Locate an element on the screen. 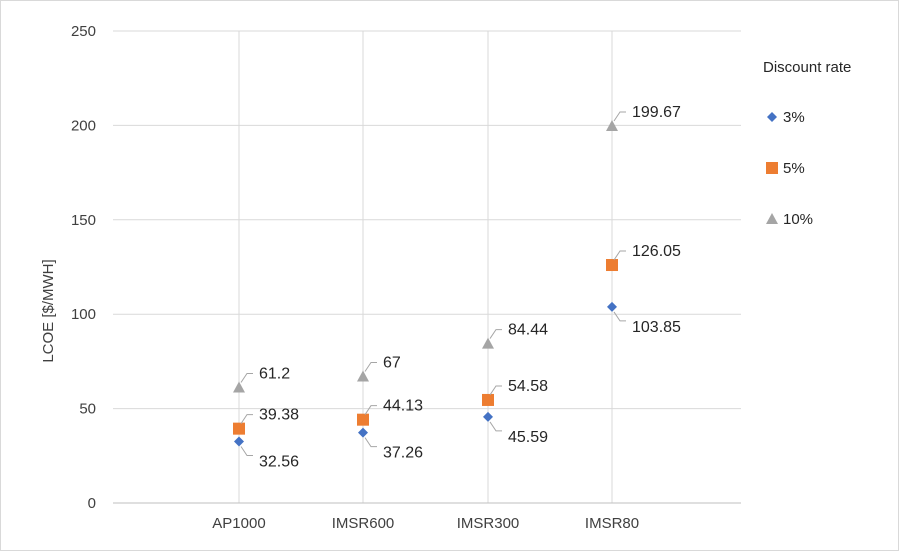 The height and width of the screenshot is (552, 899). y-tick-label: 150 is located at coordinates (83, 220).